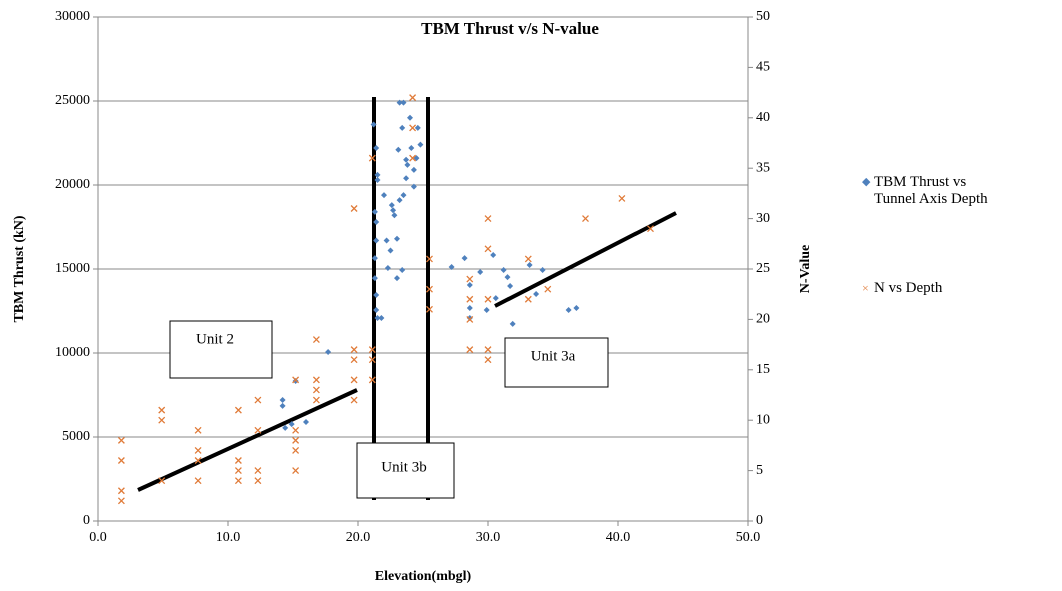 The height and width of the screenshot is (591, 1062). I want to click on x-tick-label: 0.0, so click(98, 537).